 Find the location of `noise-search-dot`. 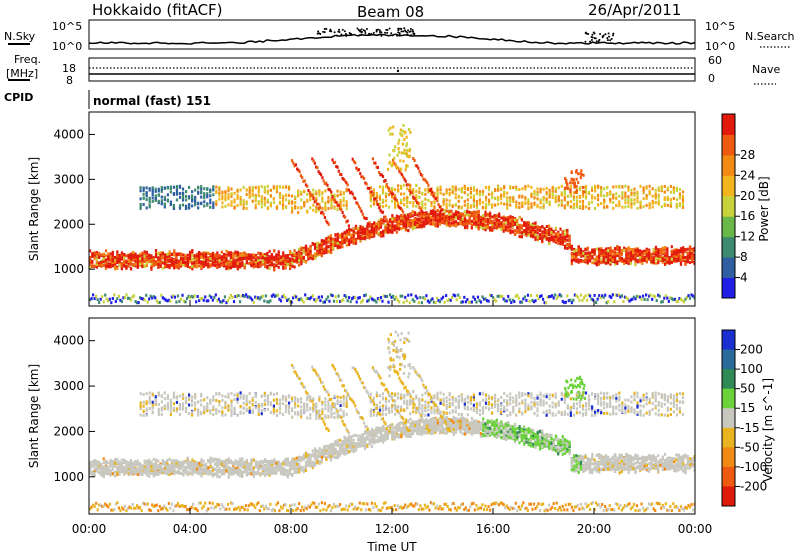

noise-search-dot is located at coordinates (585, 32).